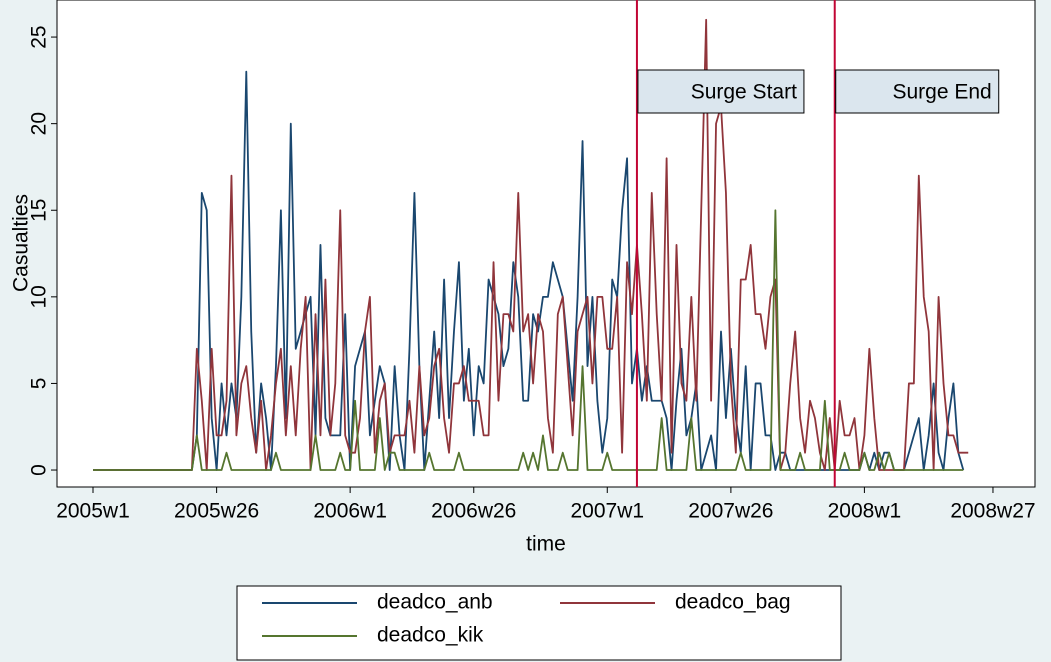 The height and width of the screenshot is (662, 1051). I want to click on x-tick-label: 2007w26, so click(730, 511).